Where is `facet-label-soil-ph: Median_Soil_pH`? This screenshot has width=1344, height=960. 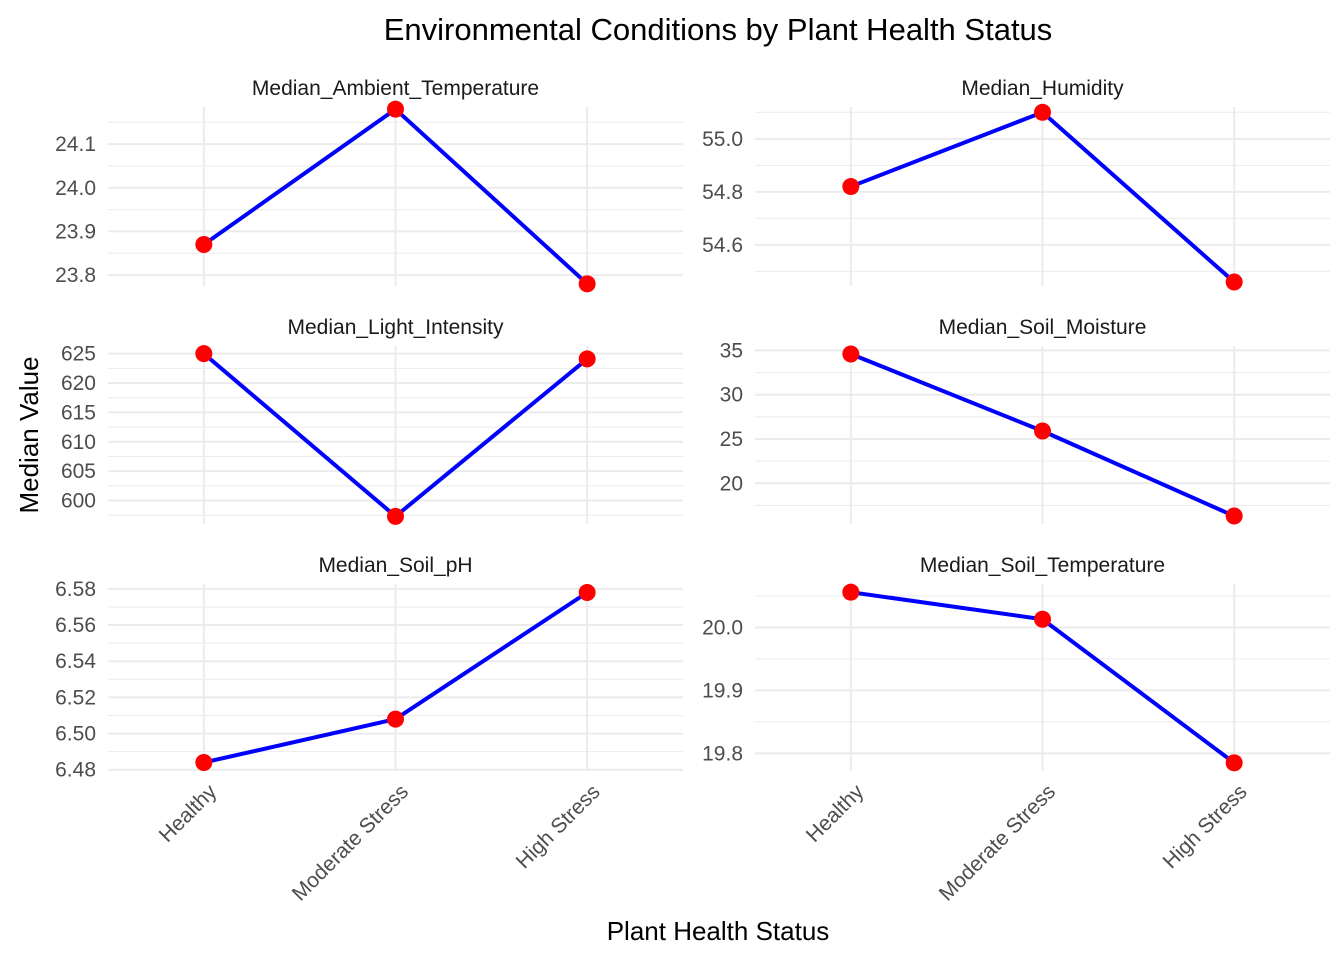 facet-label-soil-ph: Median_Soil_pH is located at coordinates (395, 565).